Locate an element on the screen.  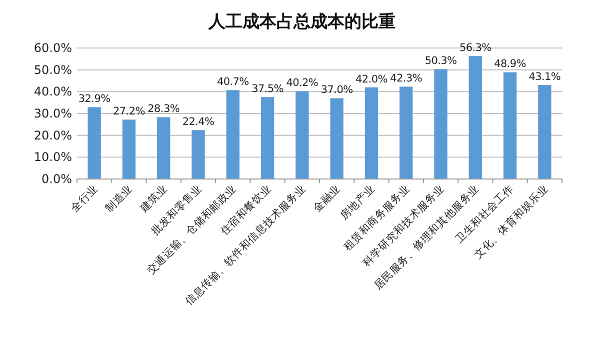
y-tick-label: 60.0% is located at coordinates (53, 48).